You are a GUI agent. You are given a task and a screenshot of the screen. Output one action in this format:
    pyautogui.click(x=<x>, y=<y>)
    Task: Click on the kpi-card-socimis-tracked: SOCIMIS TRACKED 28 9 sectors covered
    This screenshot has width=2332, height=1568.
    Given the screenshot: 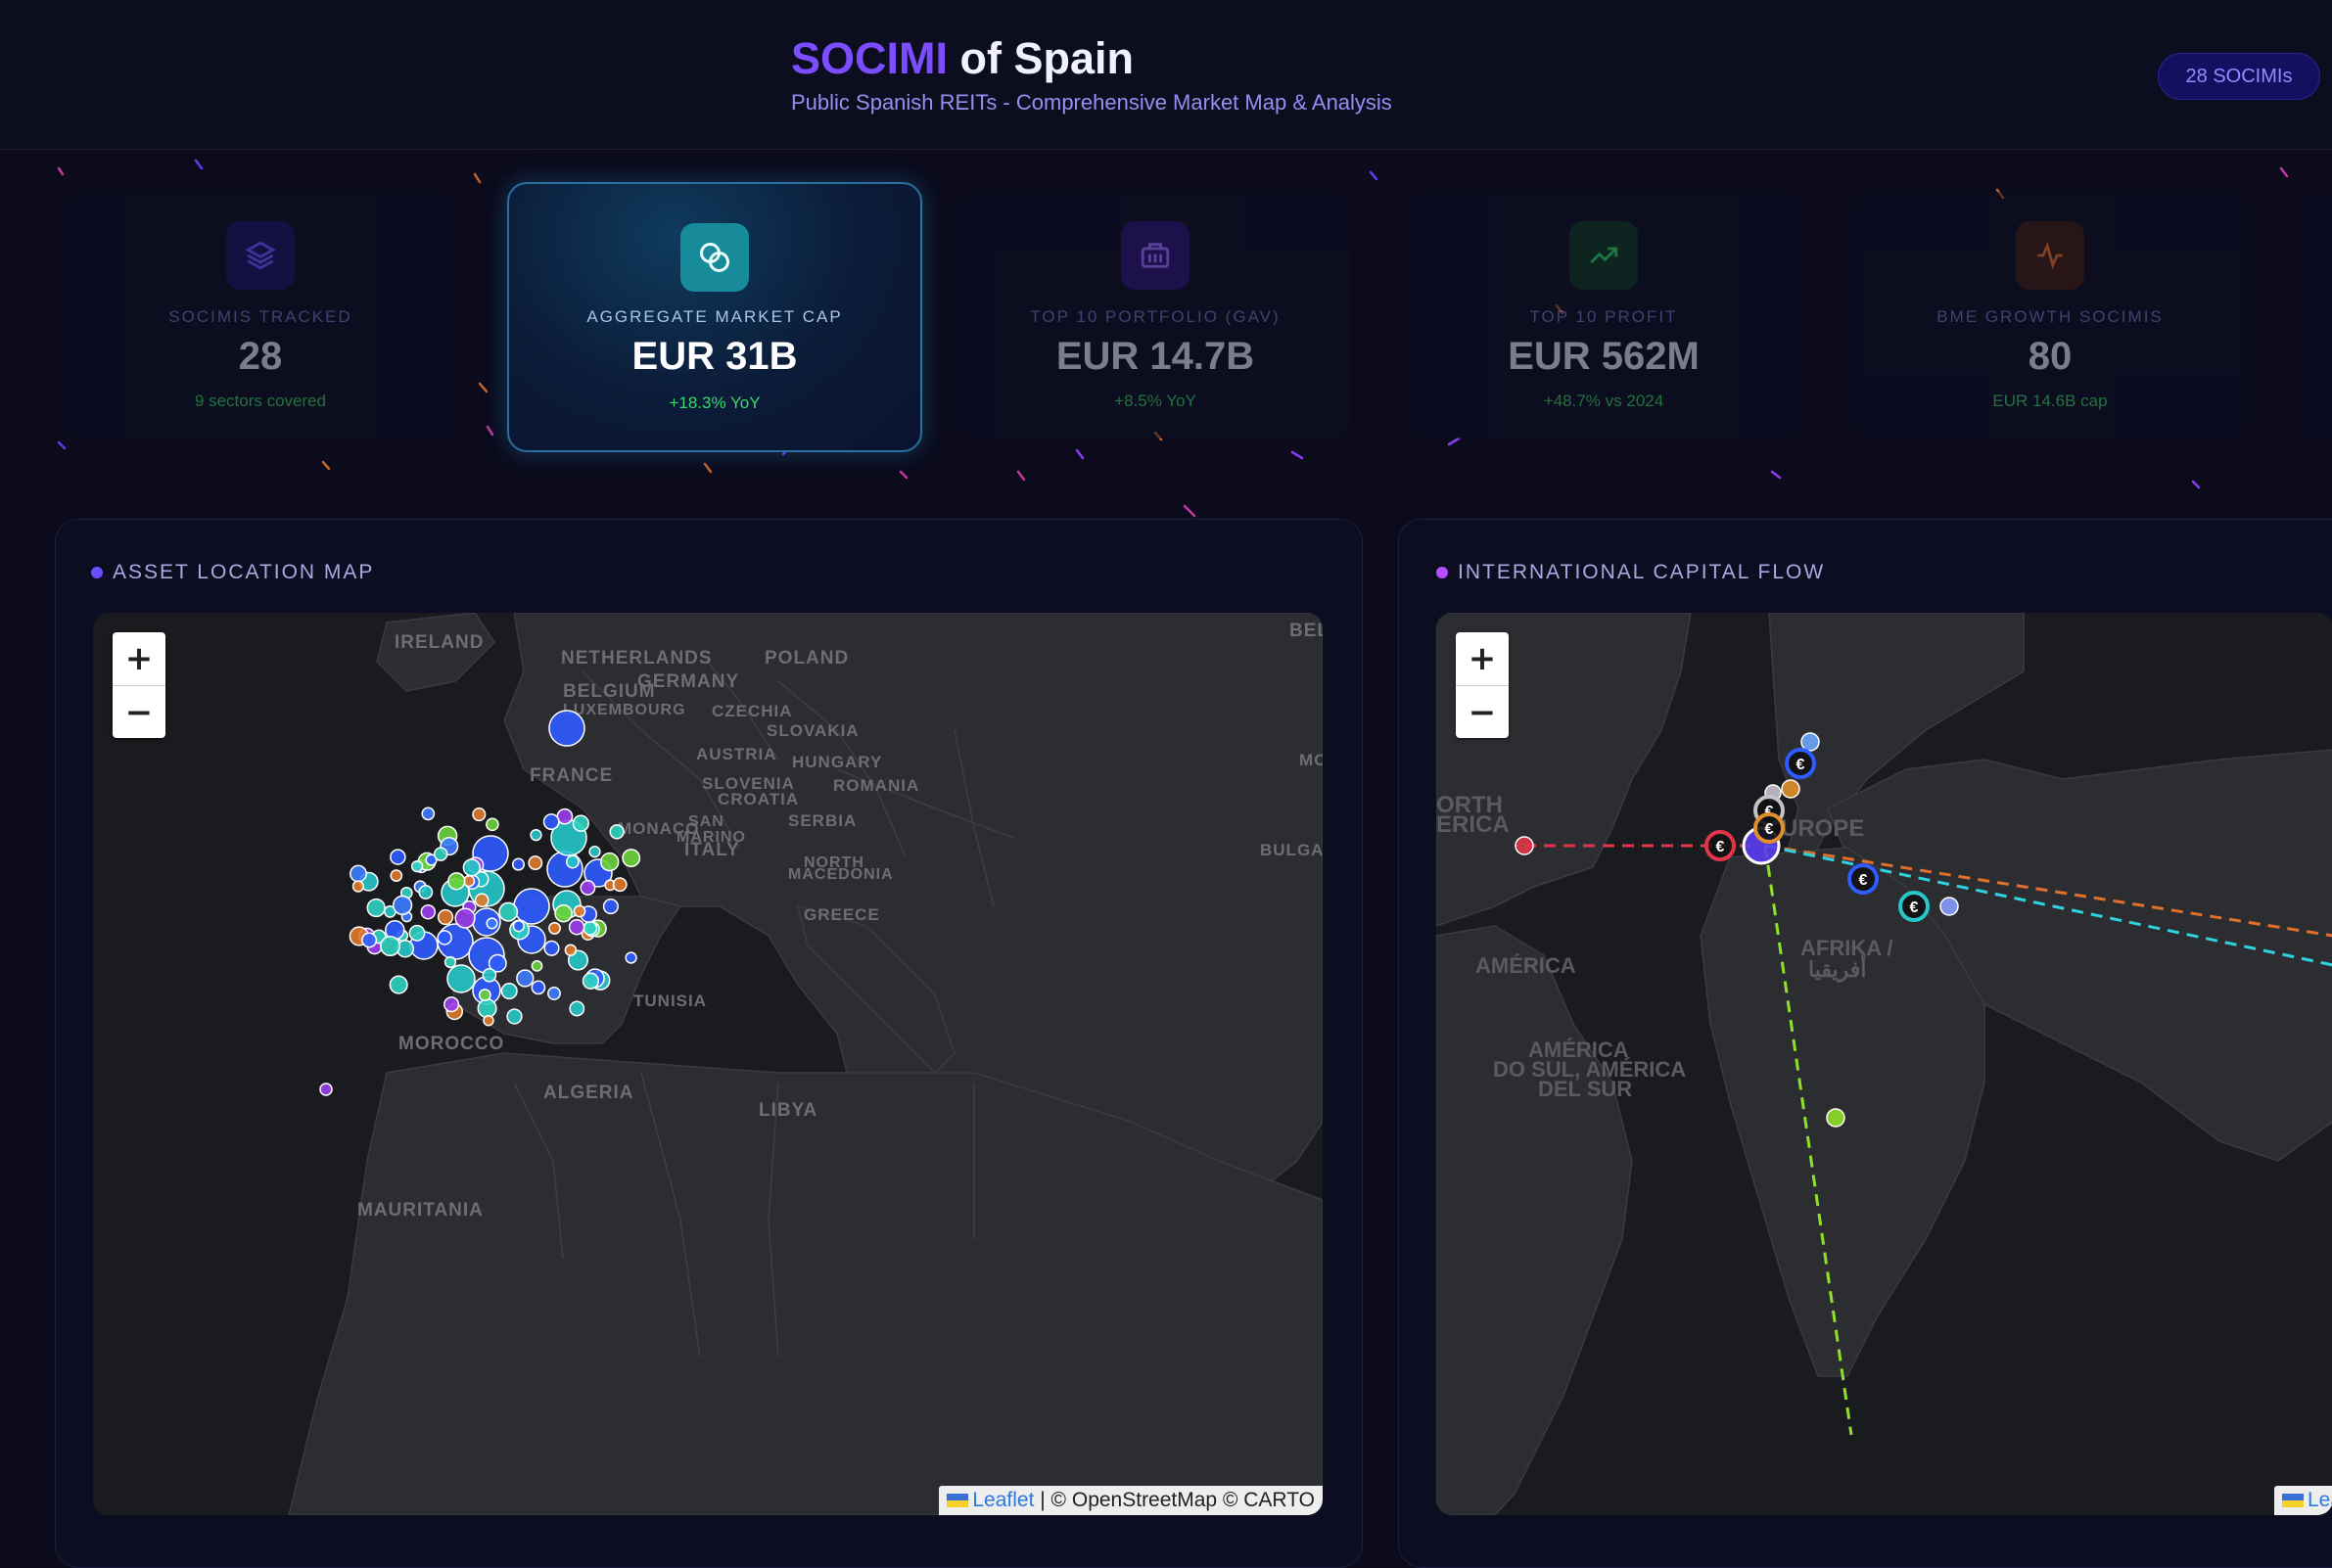 What is the action you would take?
    pyautogui.click(x=260, y=315)
    